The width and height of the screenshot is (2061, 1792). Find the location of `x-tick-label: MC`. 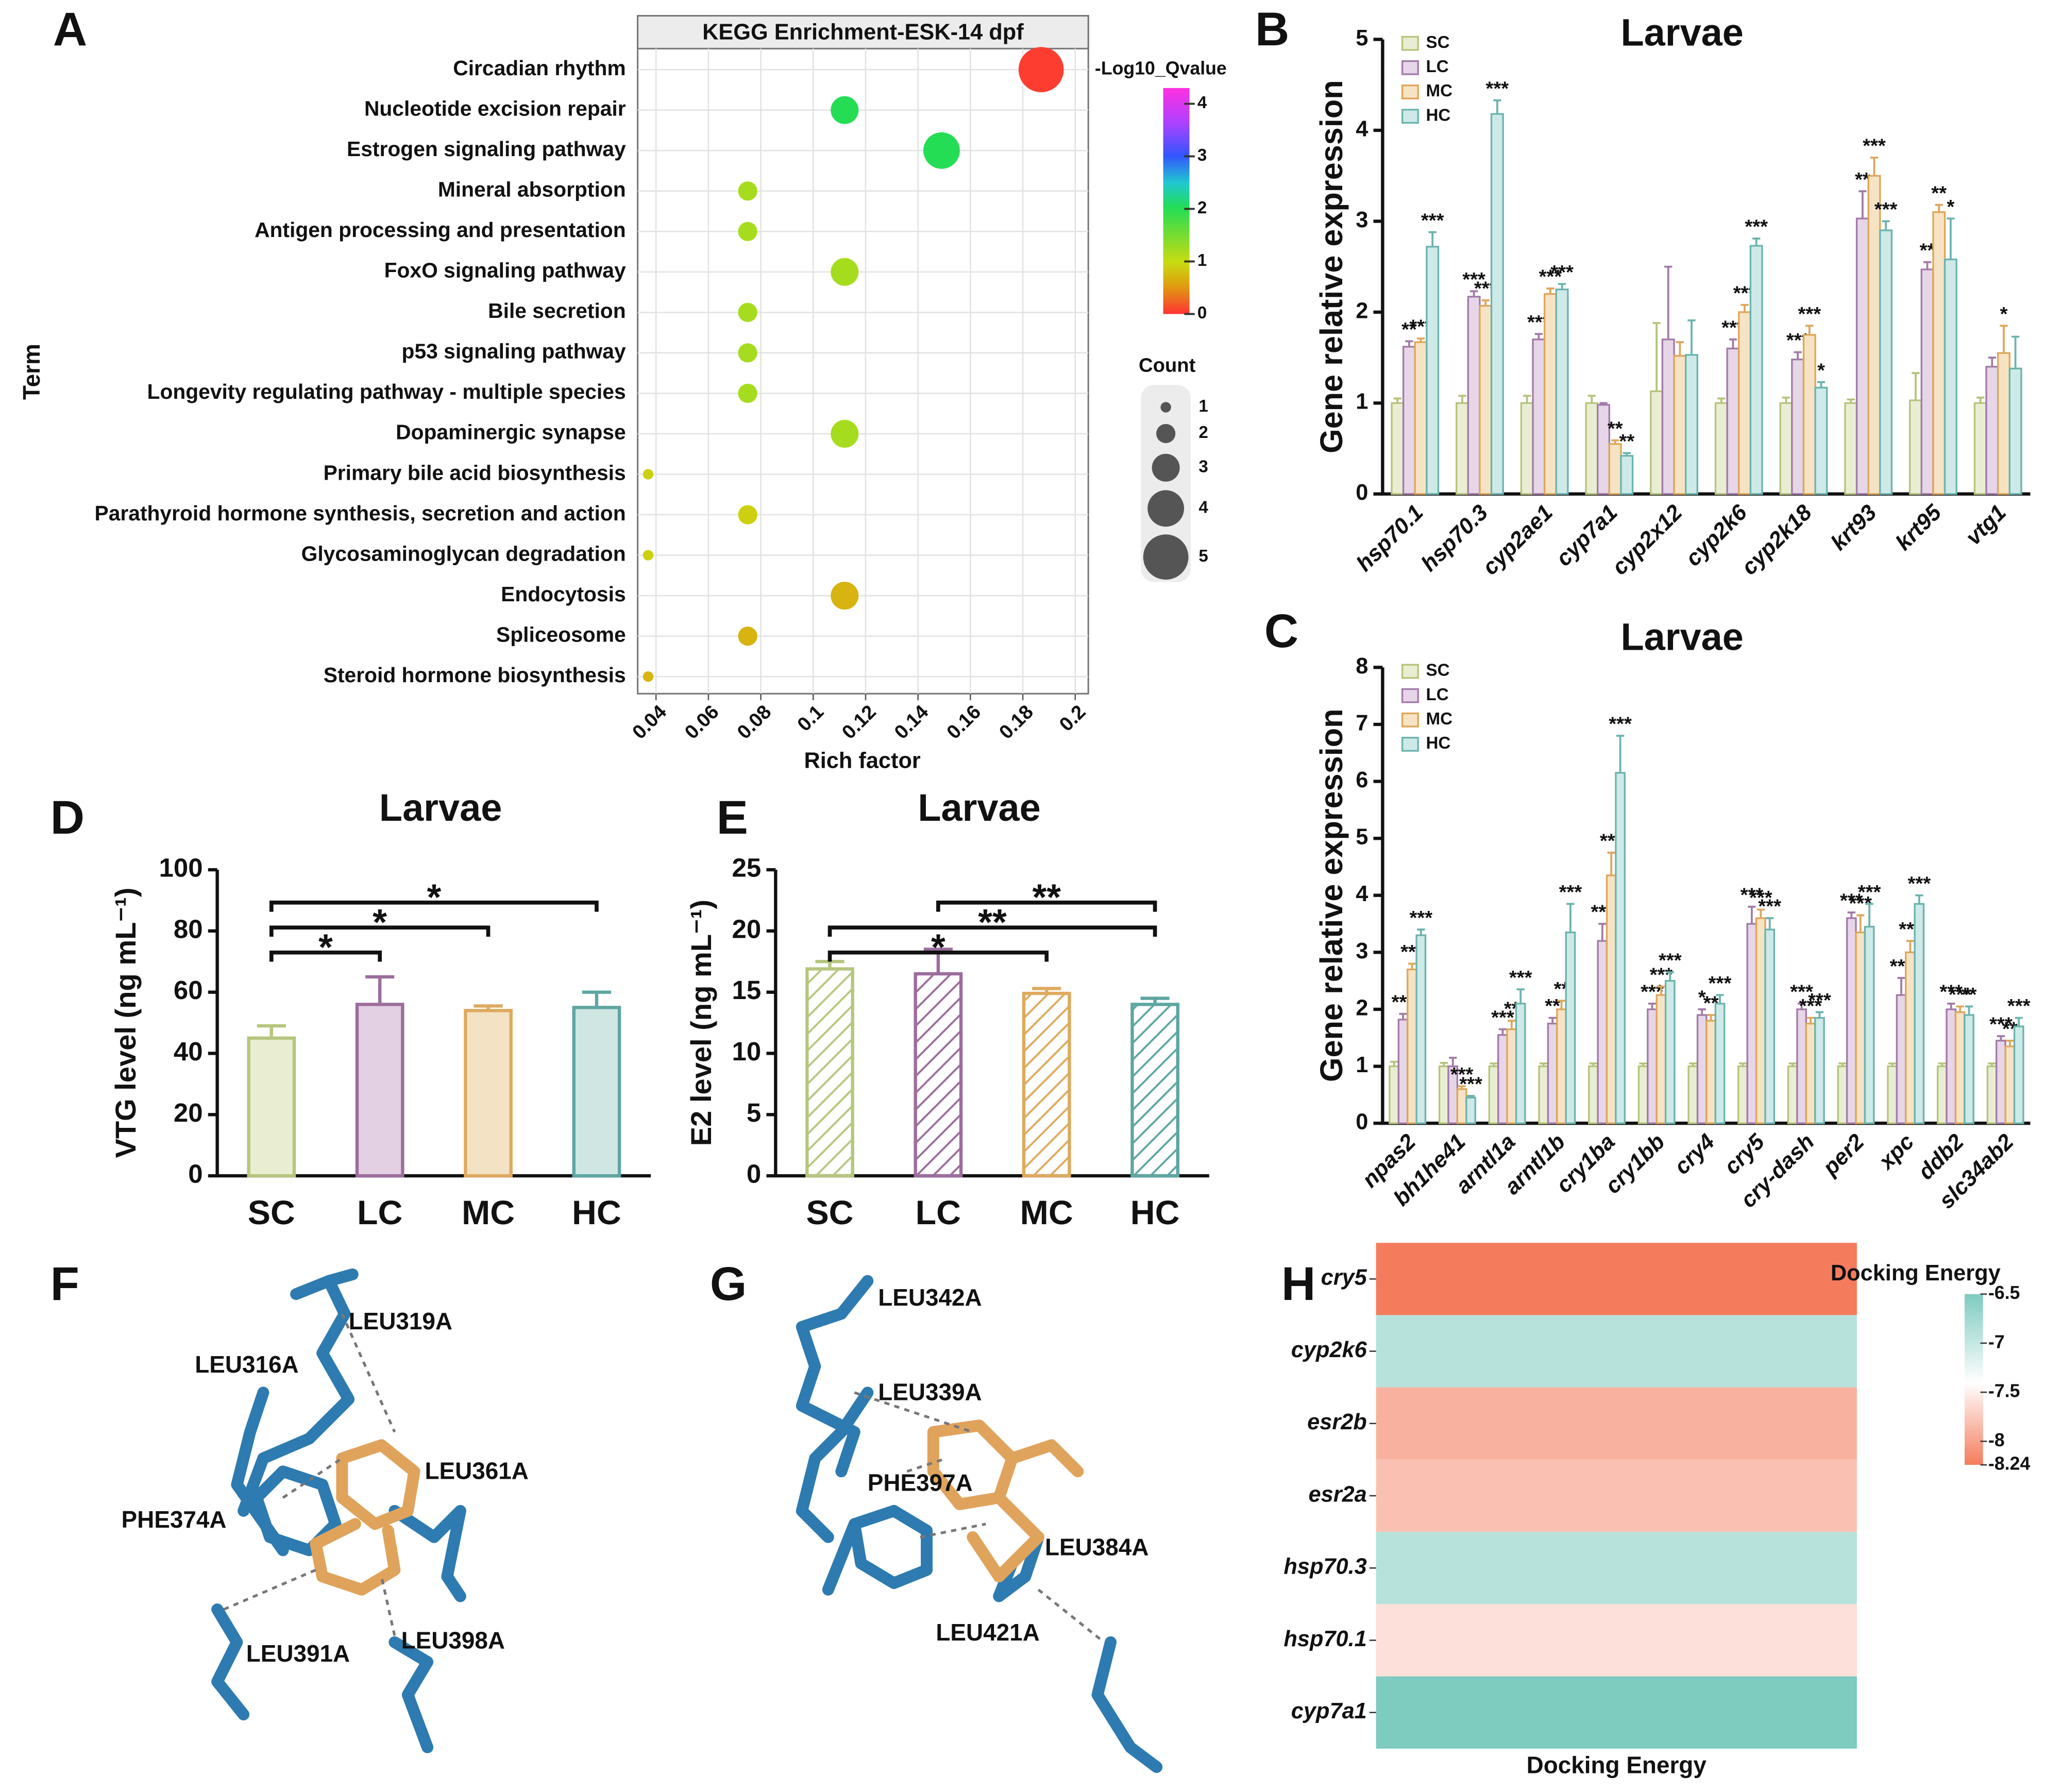

x-tick-label: MC is located at coordinates (488, 1213).